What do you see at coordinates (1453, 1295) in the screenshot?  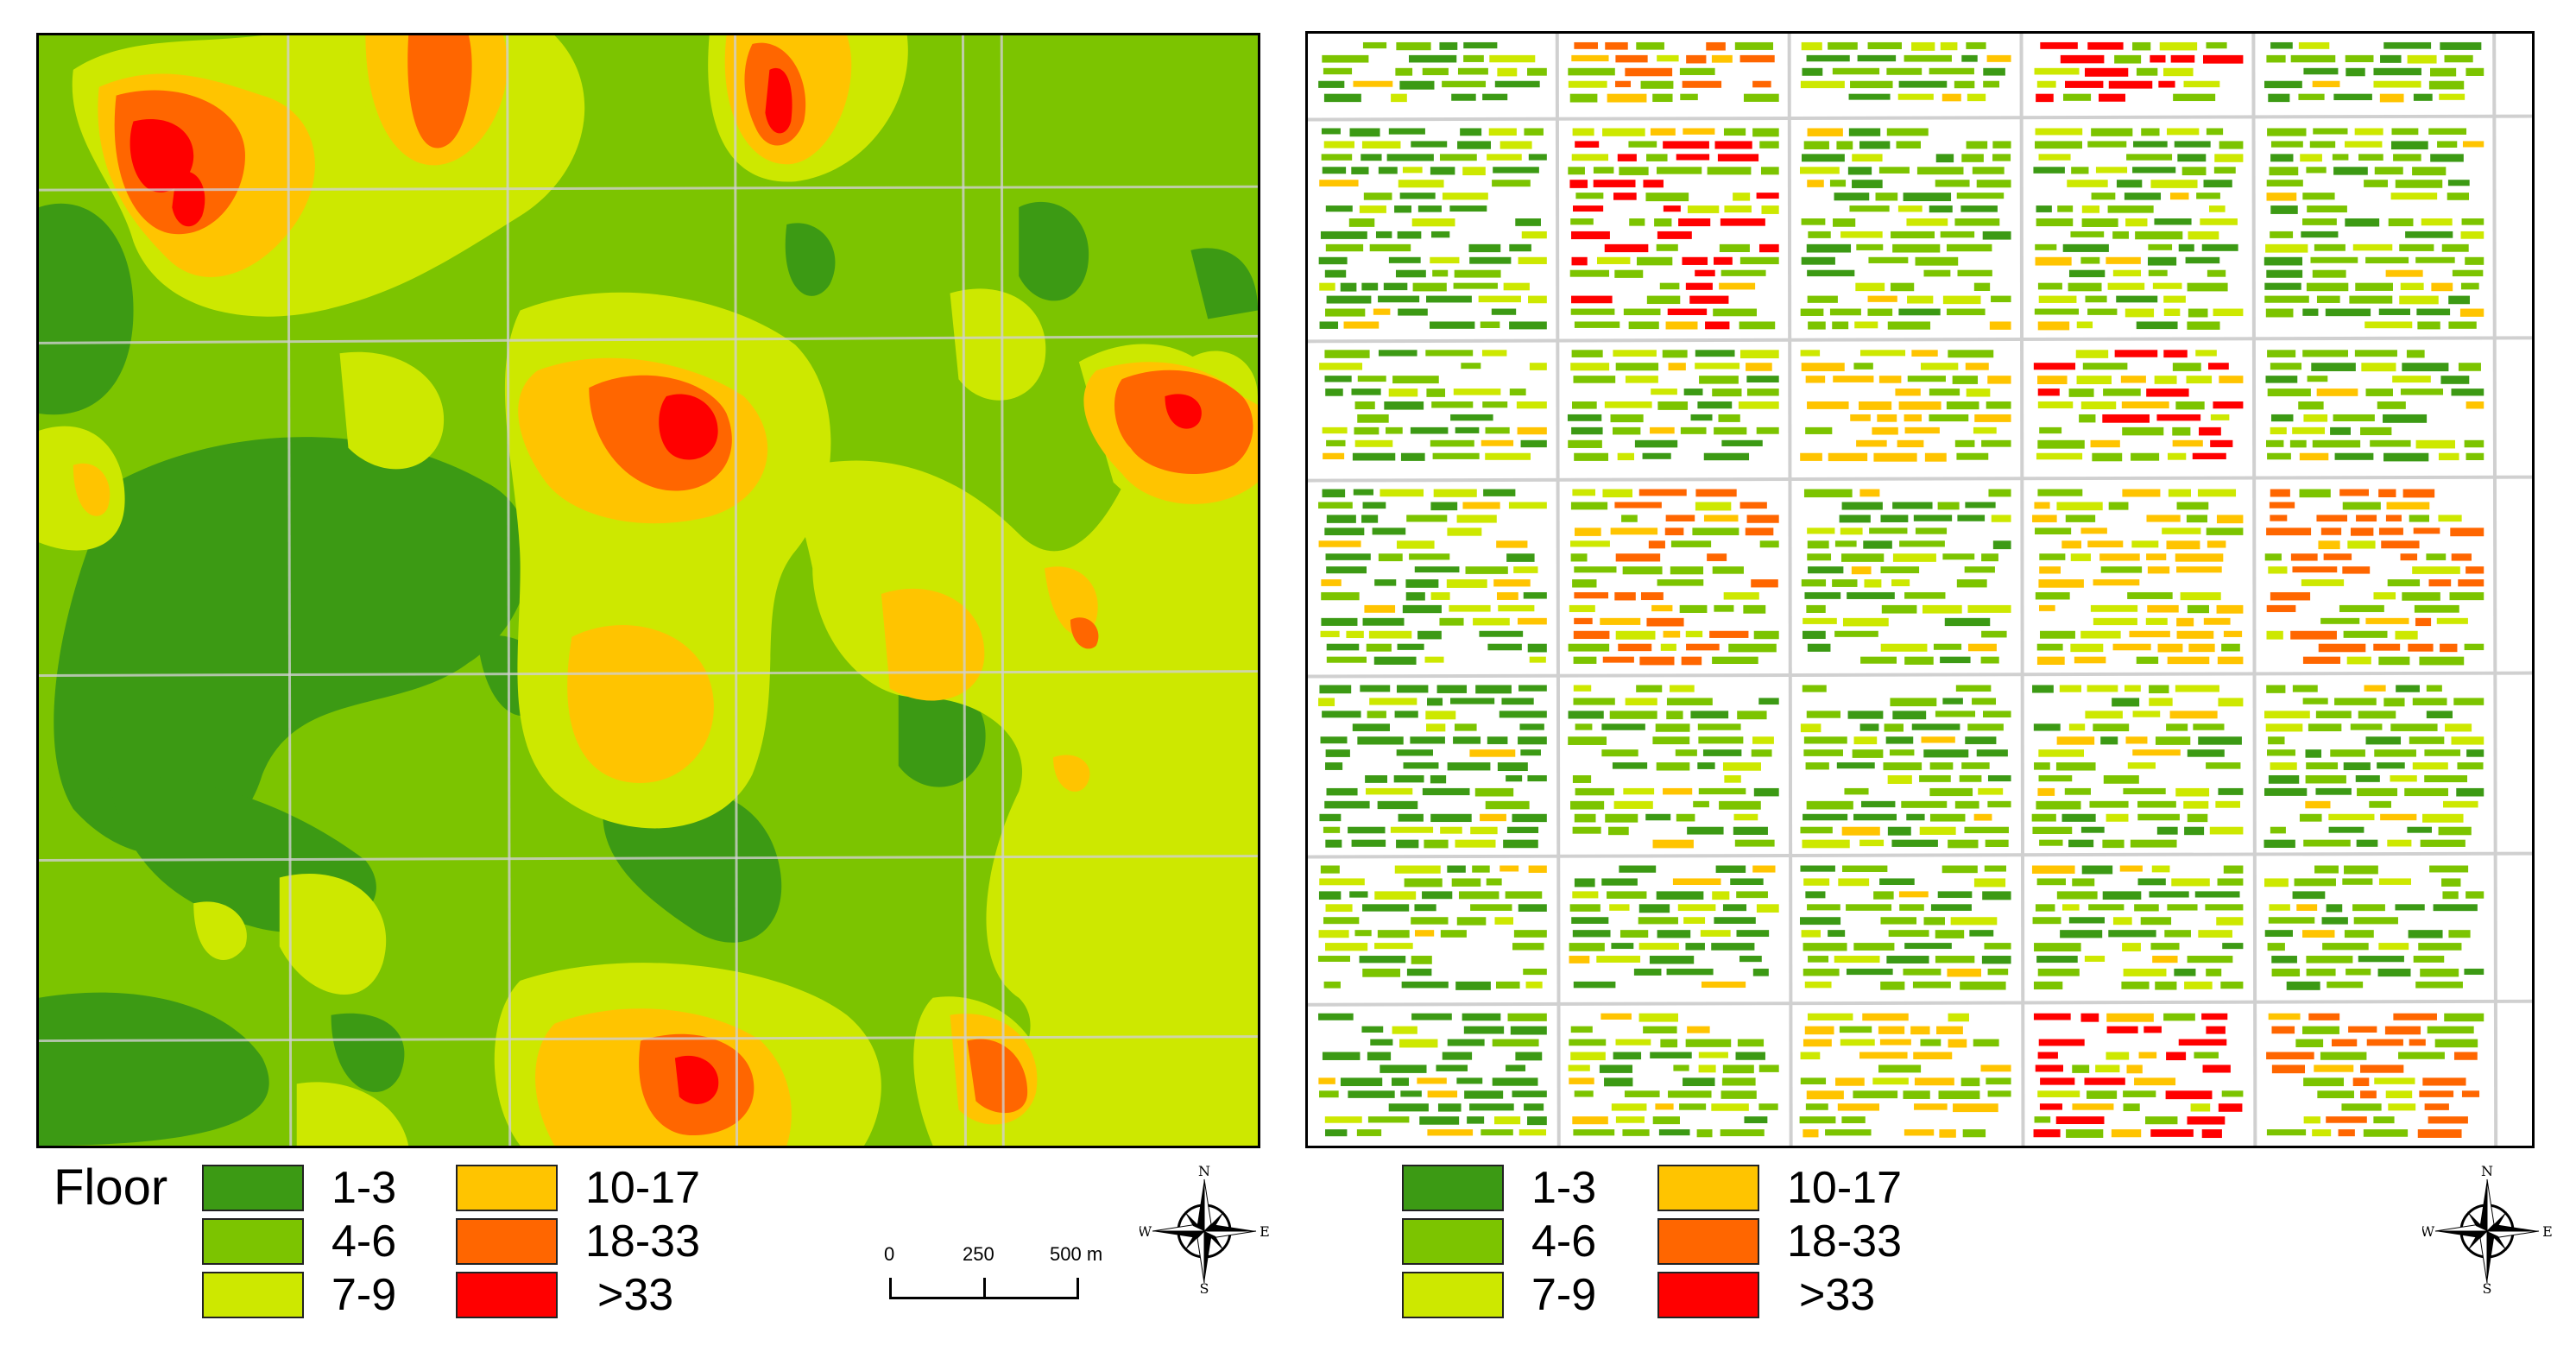 I see `legend-swatch` at bounding box center [1453, 1295].